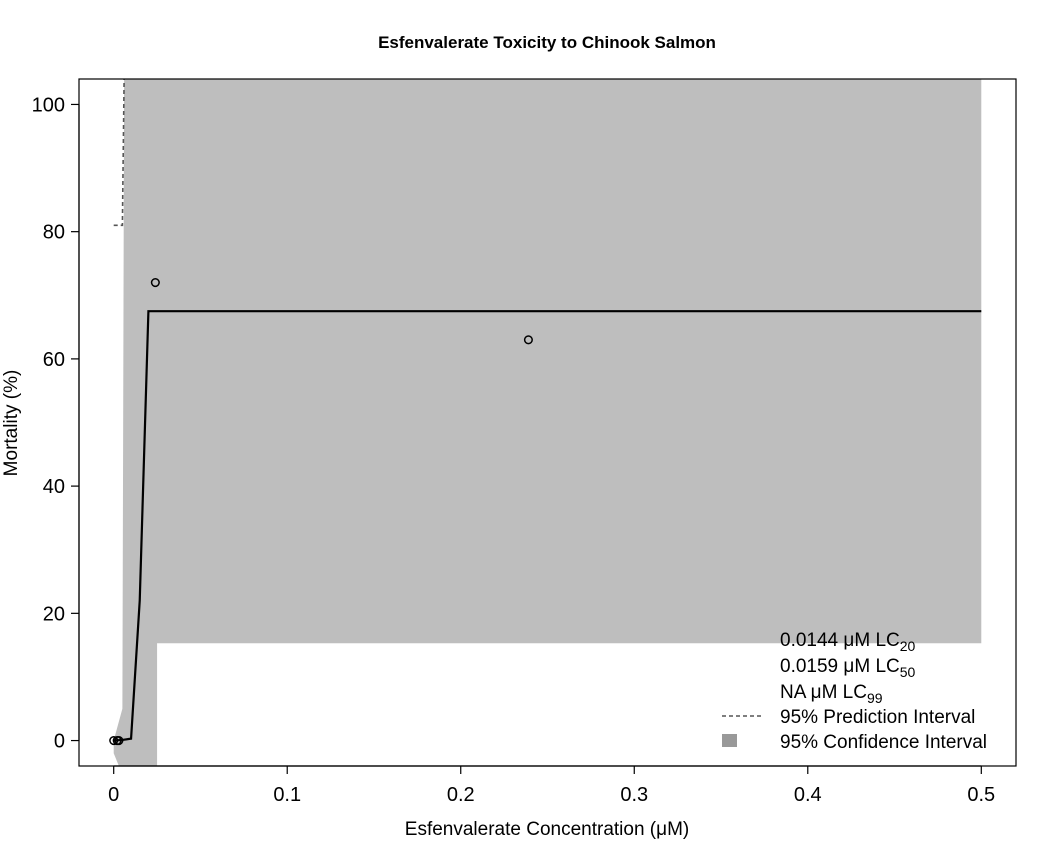 The height and width of the screenshot is (864, 1056). Describe the element at coordinates (981, 795) in the screenshot. I see `x-tick-label: 0.5` at that location.